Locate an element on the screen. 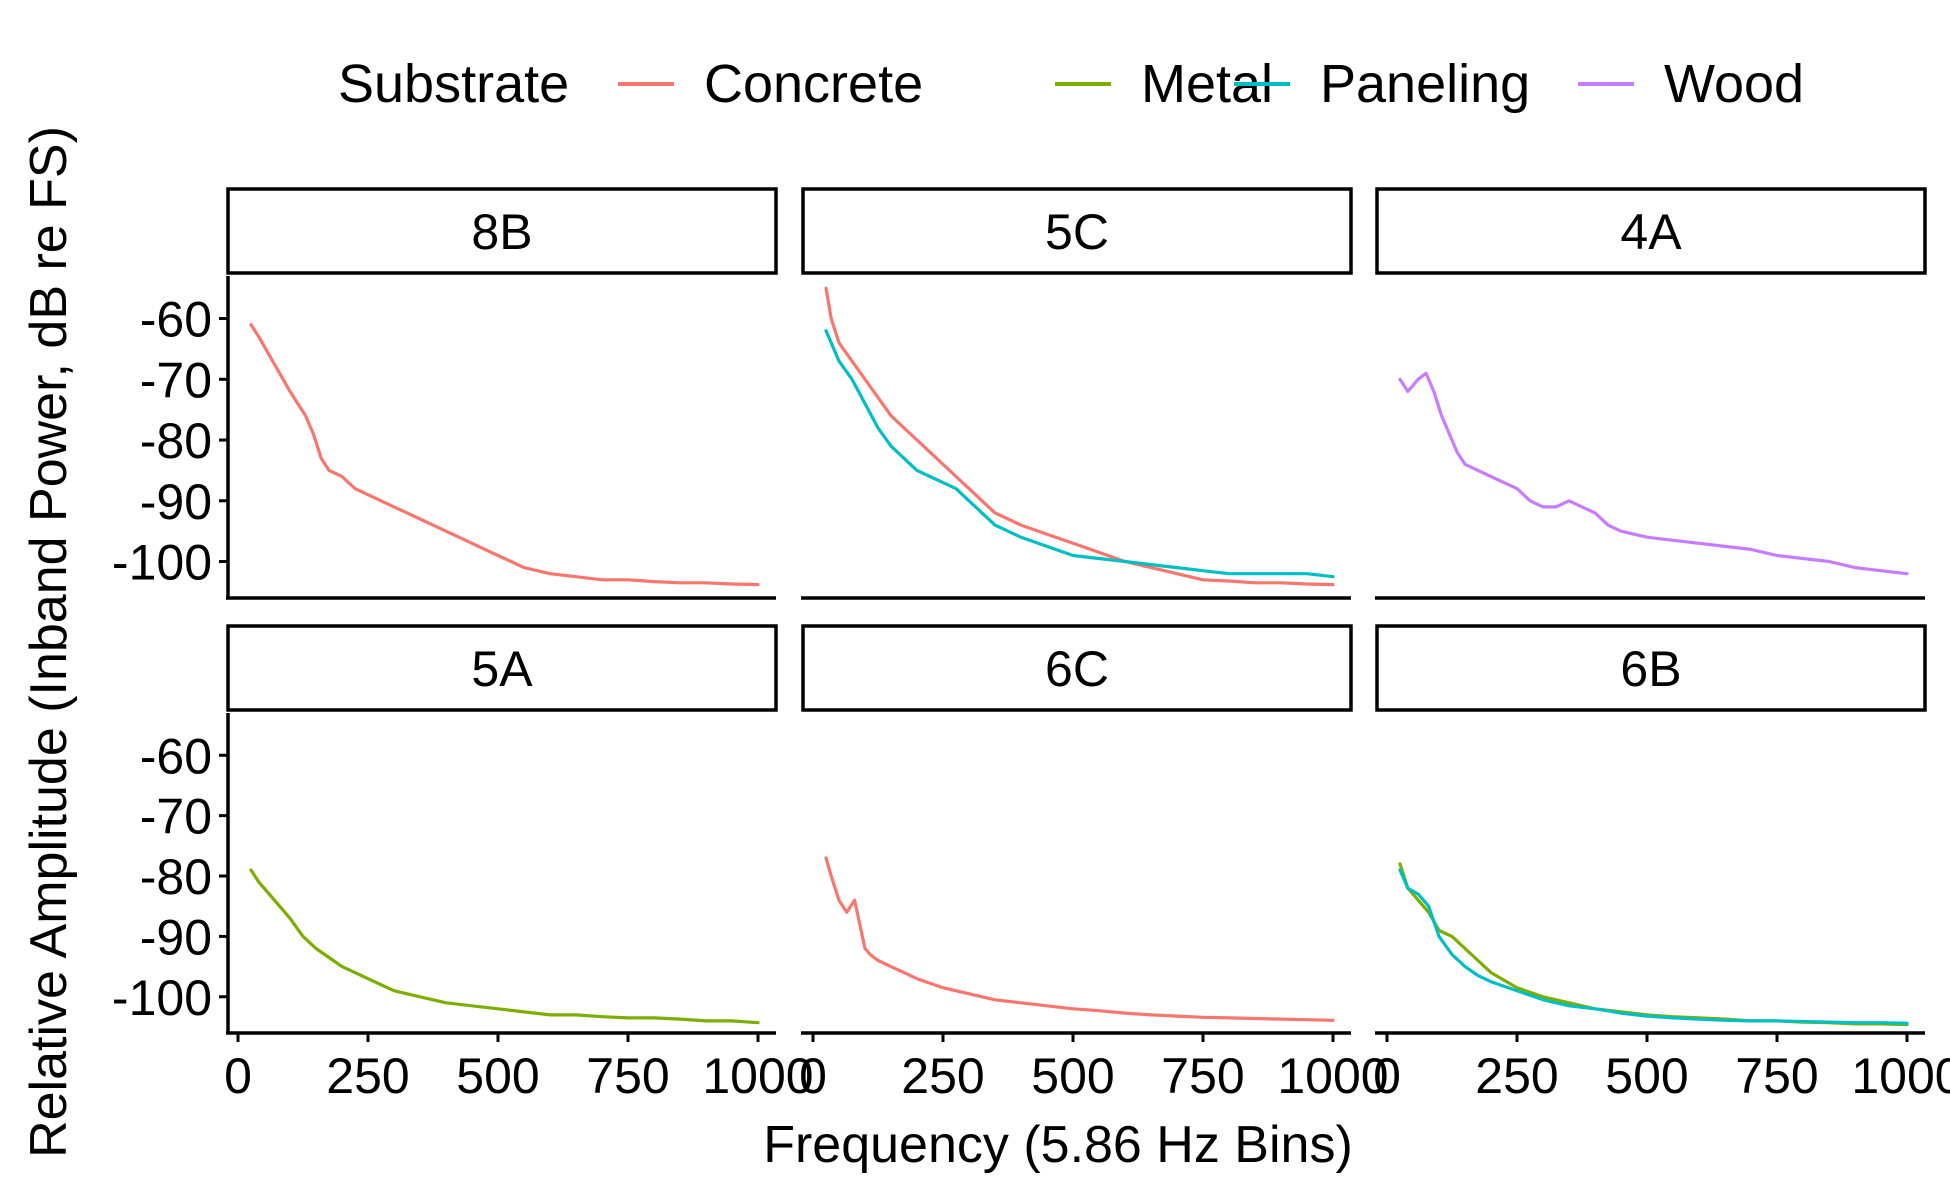 This screenshot has width=1950, height=1200. panel-6c: 6C 0 250 500 750 1000 is located at coordinates (1094, 864).